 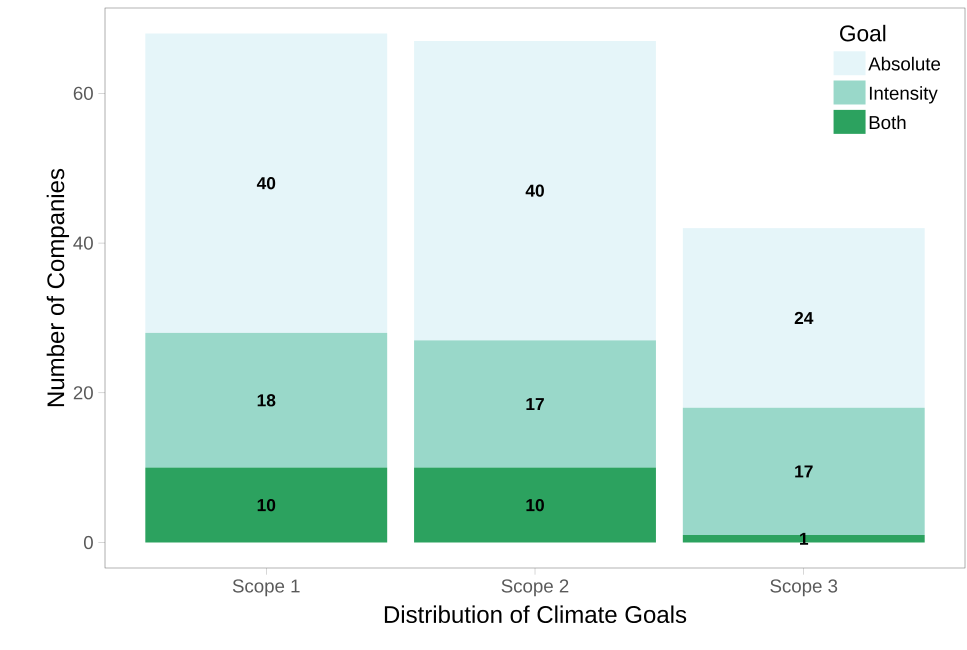 I want to click on data-label: 18, so click(x=267, y=400).